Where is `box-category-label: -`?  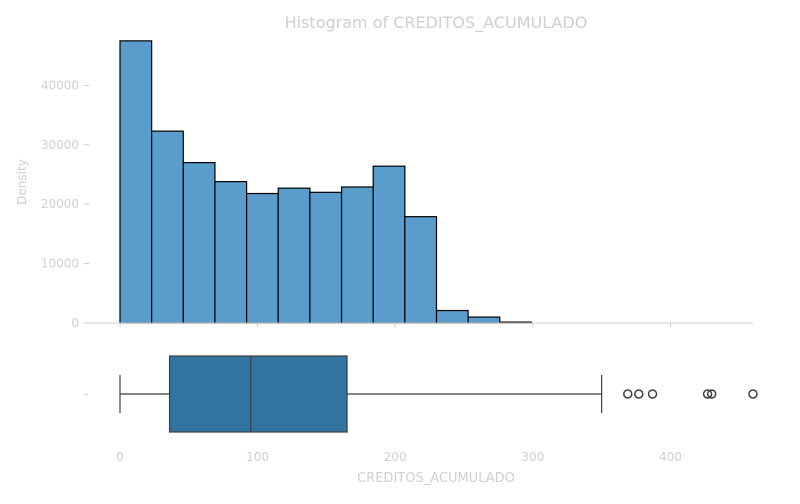 box-category-label: - is located at coordinates (86, 394).